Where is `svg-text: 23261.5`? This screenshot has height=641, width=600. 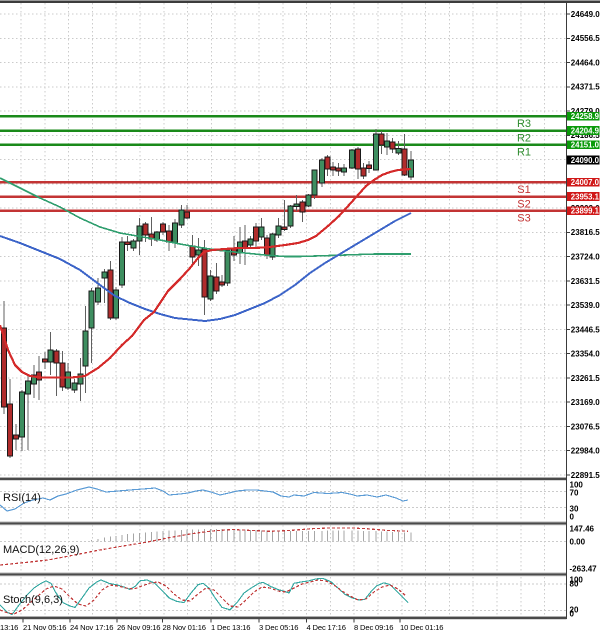 svg-text: 23261.5 is located at coordinates (585, 378).